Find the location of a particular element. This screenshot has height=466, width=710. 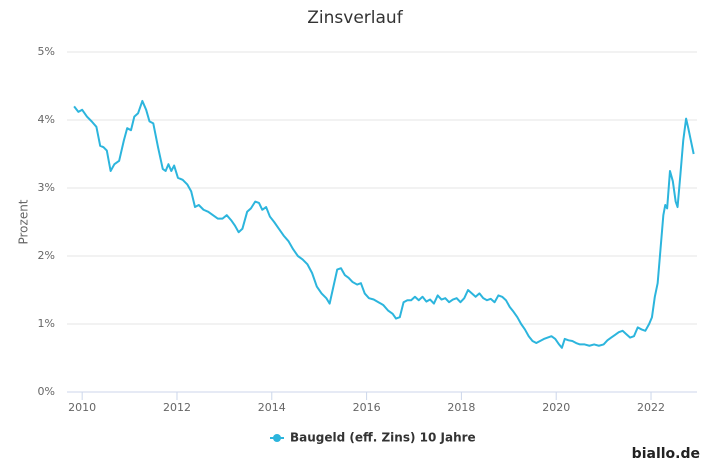

x-tick-label: 2010 is located at coordinates (82, 407).